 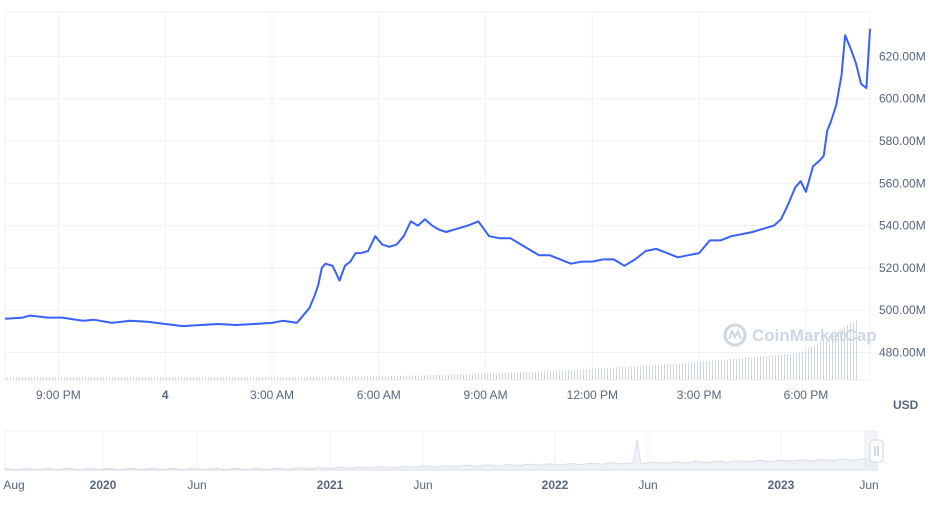 What do you see at coordinates (165, 395) in the screenshot?
I see `x-tick-label: 4` at bounding box center [165, 395].